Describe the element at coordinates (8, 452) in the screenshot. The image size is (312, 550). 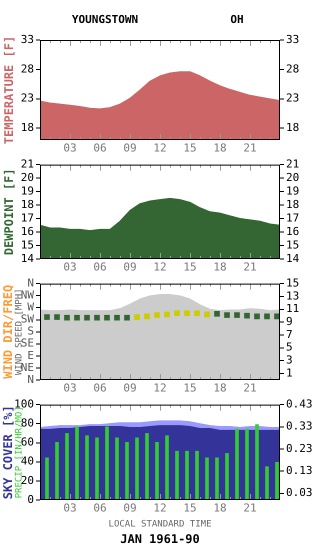
I see `y-axis-title: SKY COVER [%]` at that location.